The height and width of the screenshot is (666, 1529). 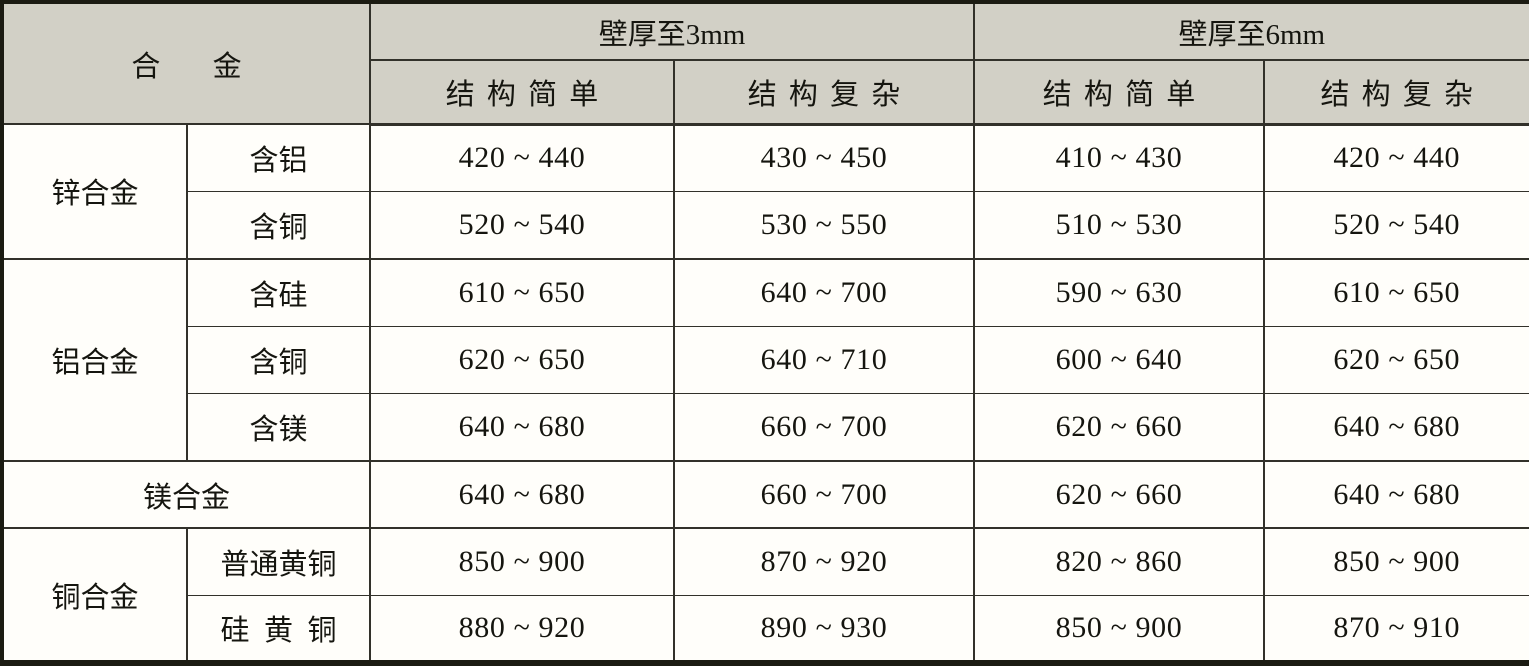 I want to click on subheader-complex-structure-6mm: 结构复杂, so click(x=1396, y=92).